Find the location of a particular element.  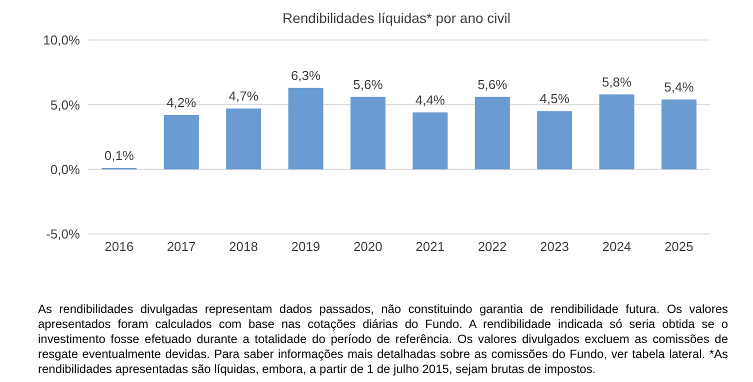

x-tick-label: 2017 is located at coordinates (181, 246).